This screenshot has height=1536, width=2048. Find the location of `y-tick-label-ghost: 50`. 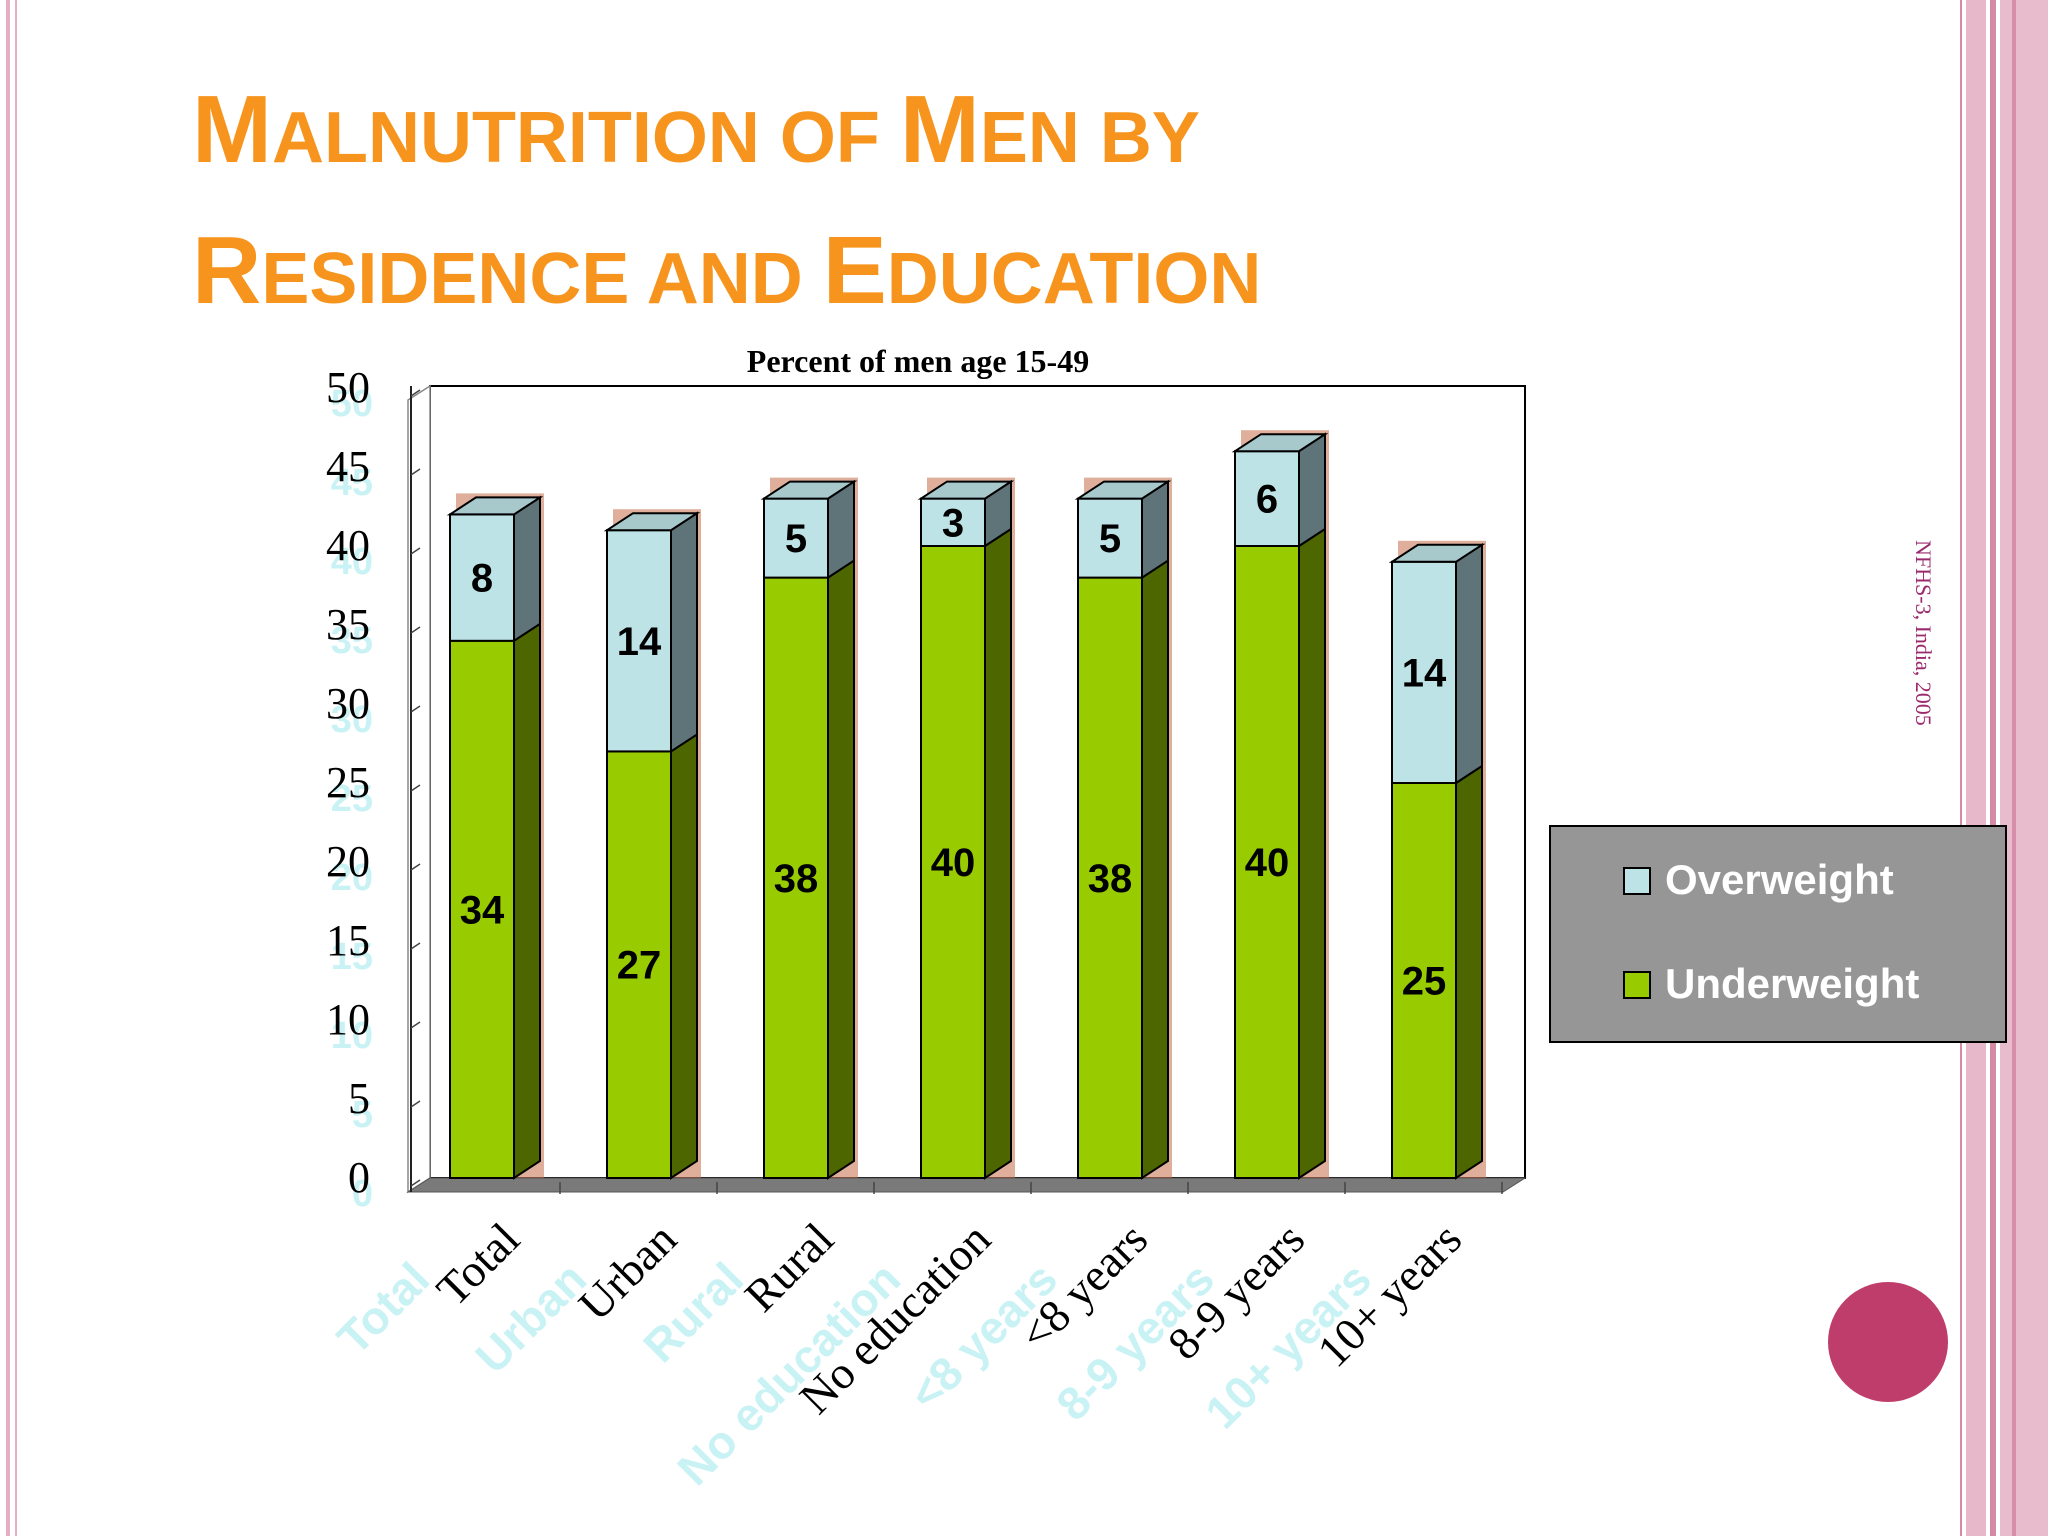

y-tick-label-ghost: 50 is located at coordinates (352, 404).